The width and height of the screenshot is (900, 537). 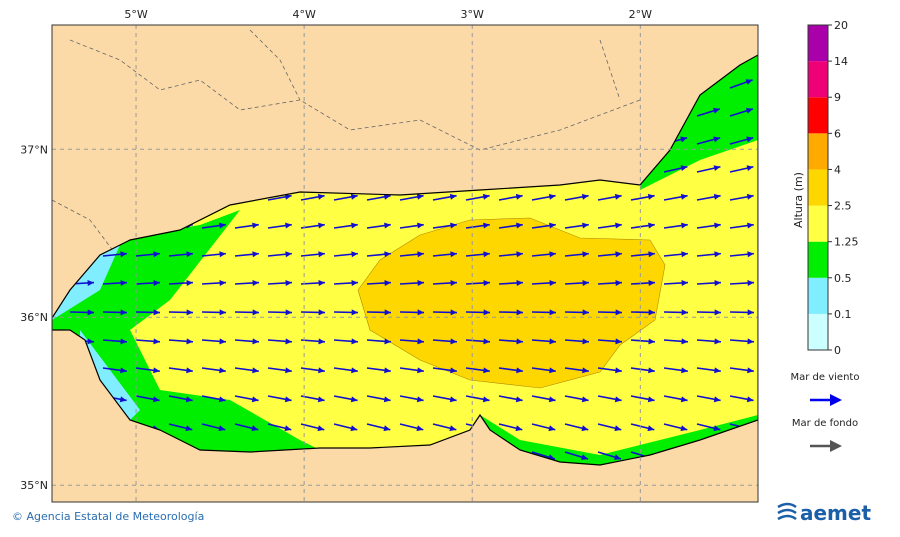 What do you see at coordinates (837, 350) in the screenshot?
I see `colorbar-tick-label: 0` at bounding box center [837, 350].